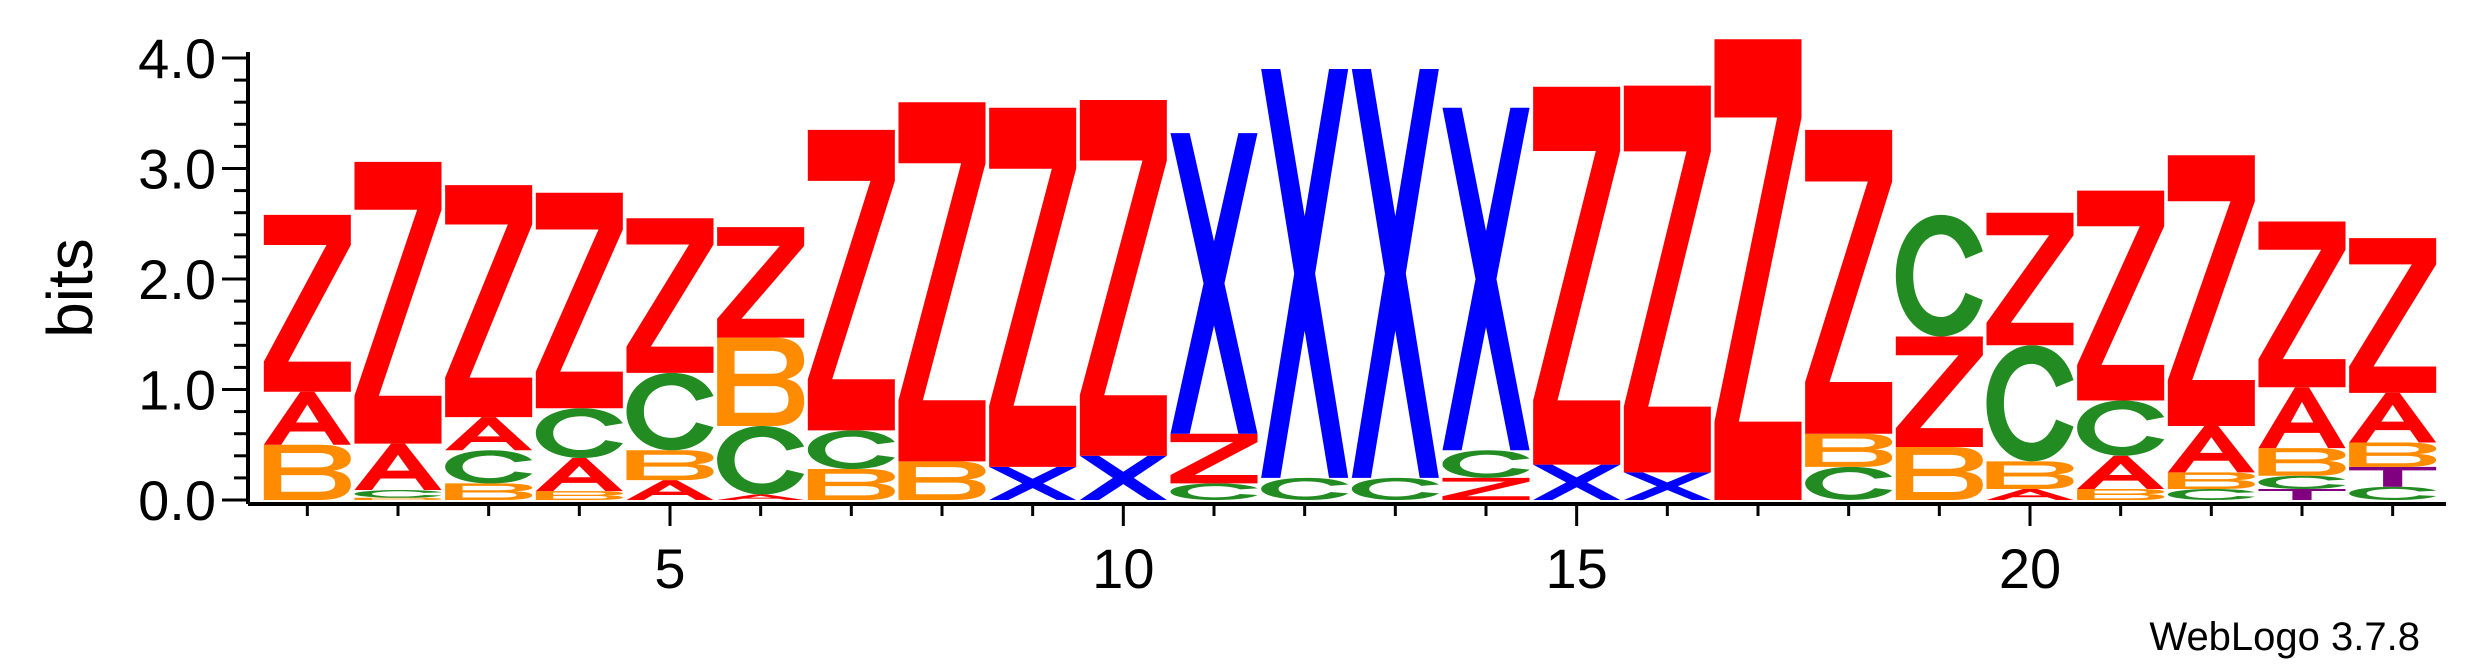  I want to click on y-tick-label: 3.0, so click(177, 169).